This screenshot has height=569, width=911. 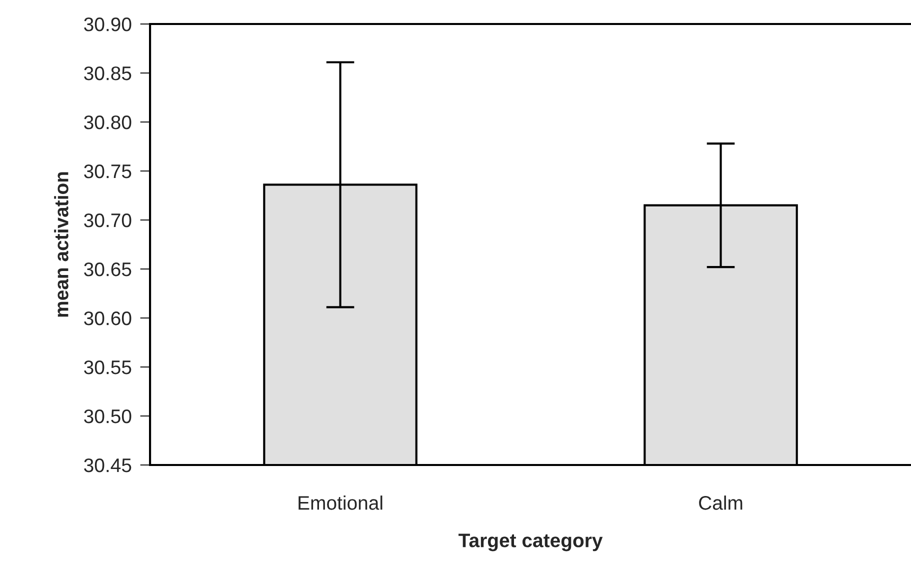 I want to click on y-tick-label: 30.50, so click(x=108, y=416).